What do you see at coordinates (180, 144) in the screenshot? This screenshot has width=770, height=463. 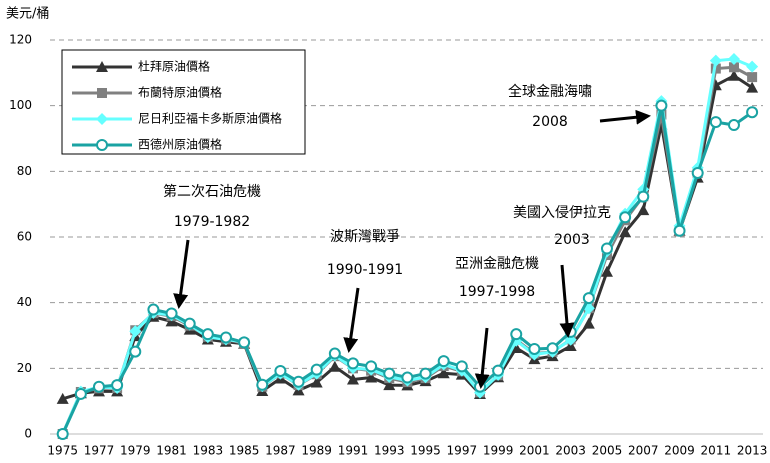 I see `legend-label: 西德州原油價格` at bounding box center [180, 144].